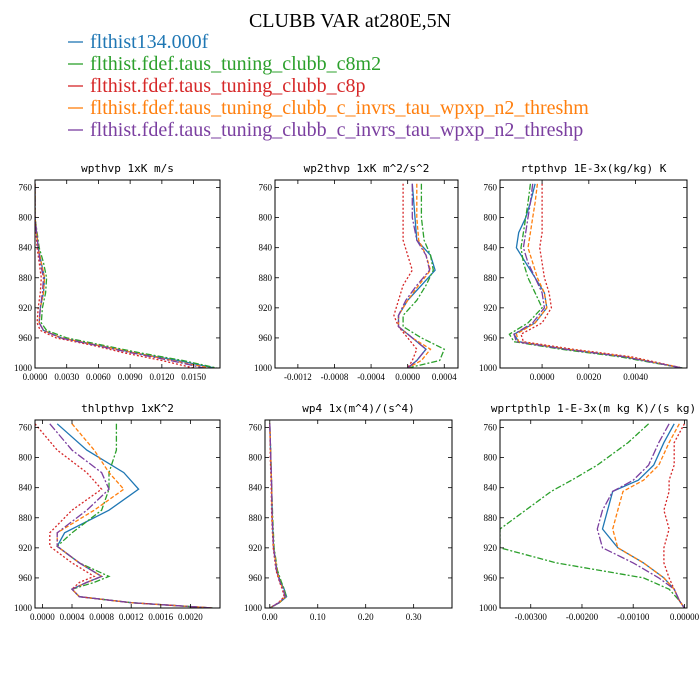 The image size is (700, 700). Describe the element at coordinates (298, 377) in the screenshot. I see `x-tick-label: -0.0012` at that location.